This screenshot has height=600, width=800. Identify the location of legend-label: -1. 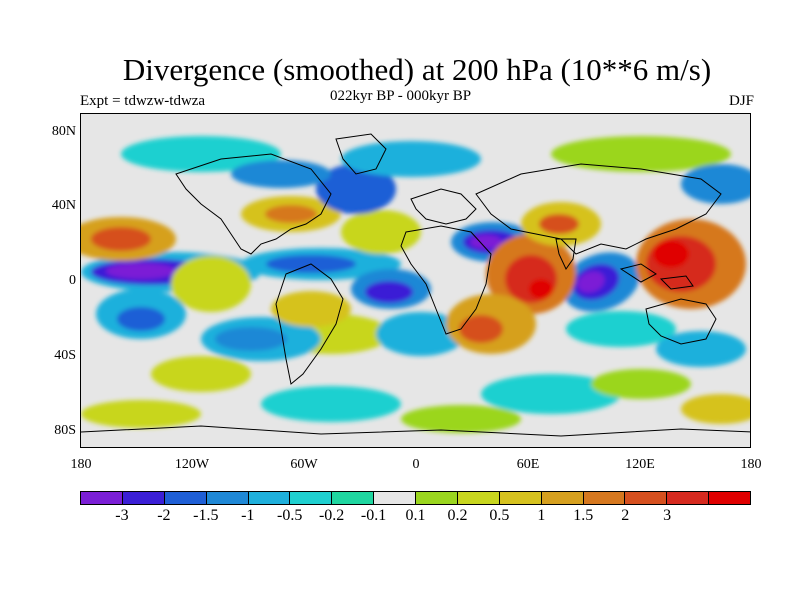
(248, 515).